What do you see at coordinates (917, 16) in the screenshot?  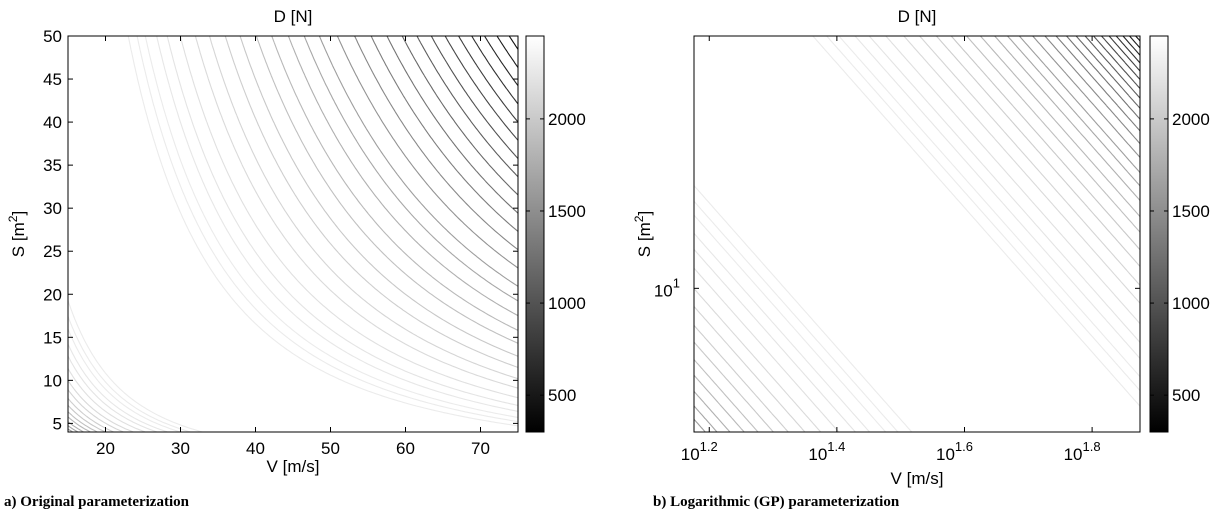 I see `chart-title-b: D [N]` at bounding box center [917, 16].